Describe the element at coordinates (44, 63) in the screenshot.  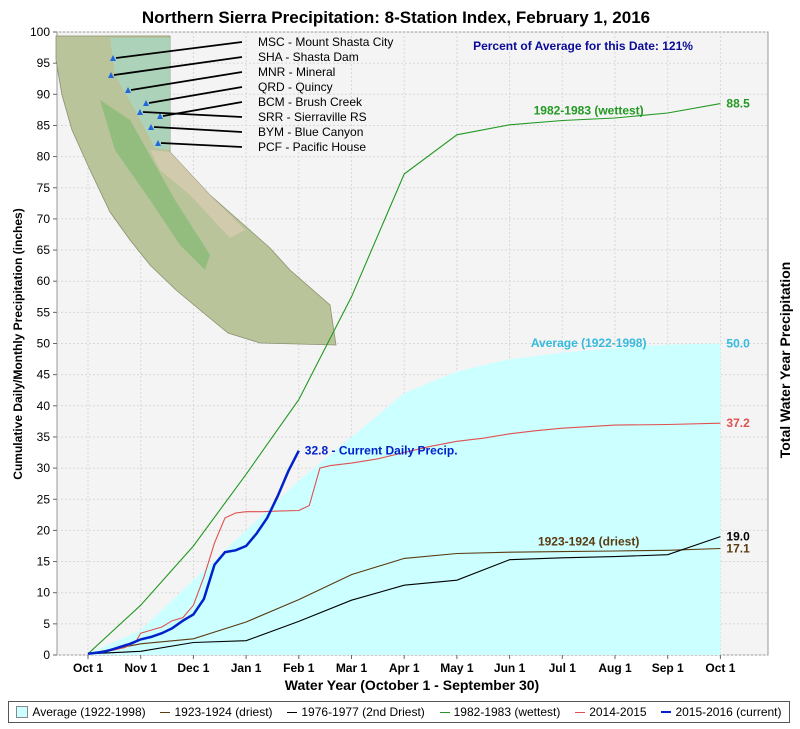
I see `y-tick-label: 95` at that location.